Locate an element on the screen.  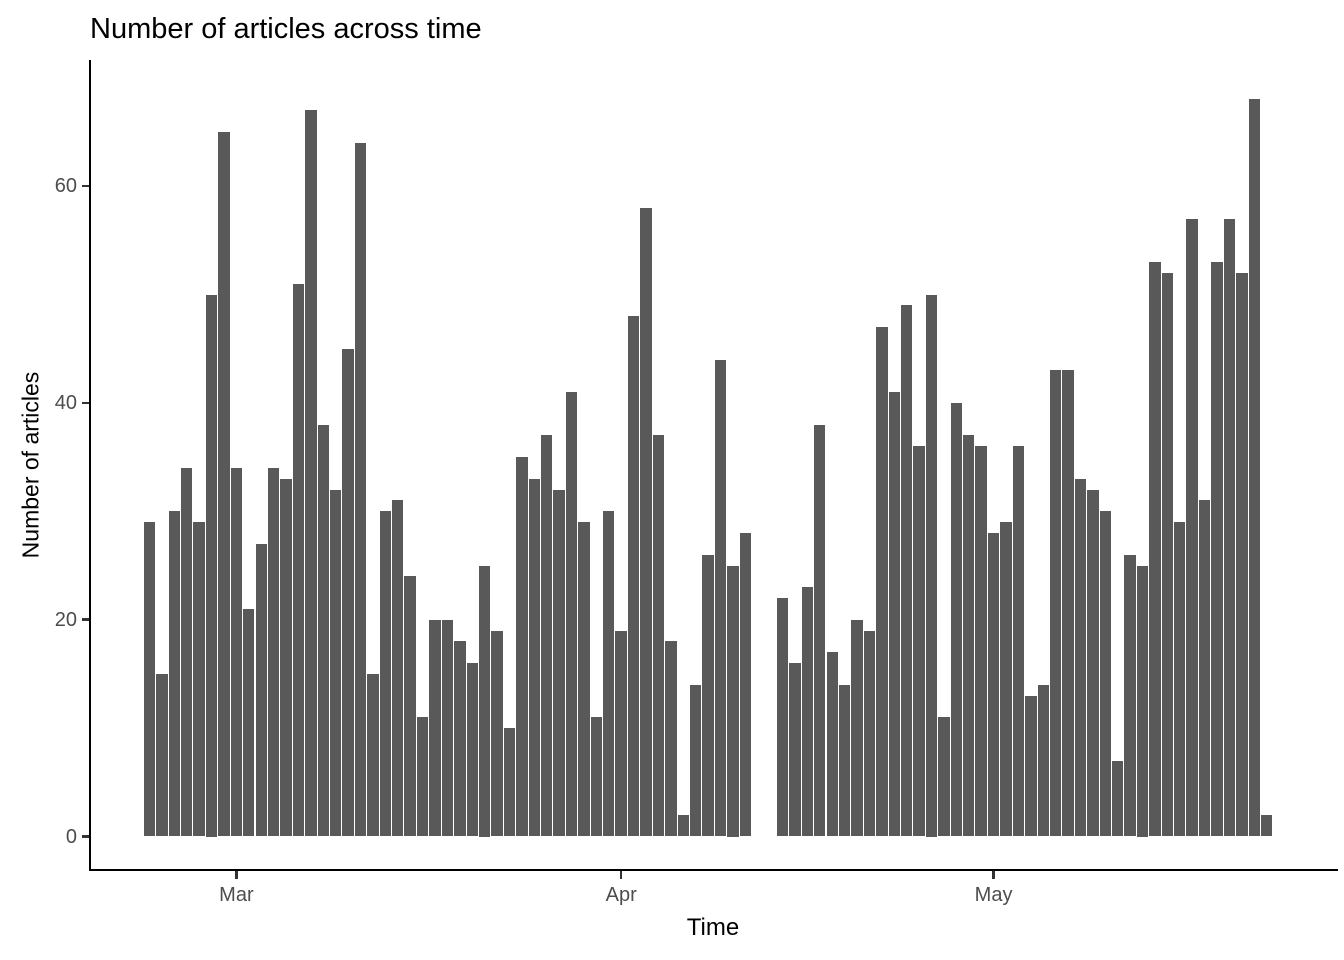
x-tick-label: Mar is located at coordinates (236, 895).